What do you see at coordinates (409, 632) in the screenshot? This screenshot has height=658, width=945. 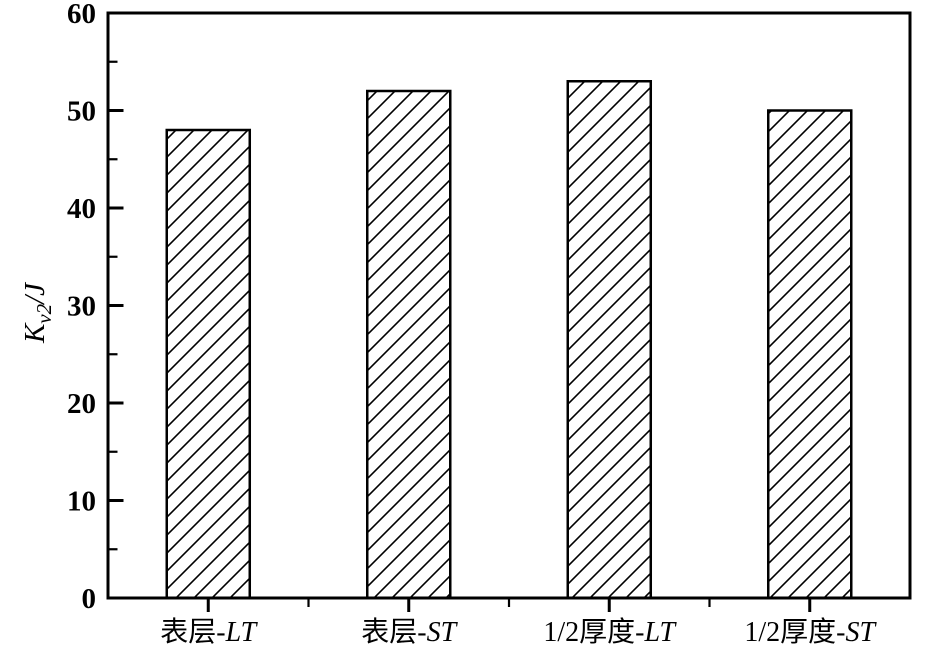 I see `x-tick-label-1: 表层-ST` at bounding box center [409, 632].